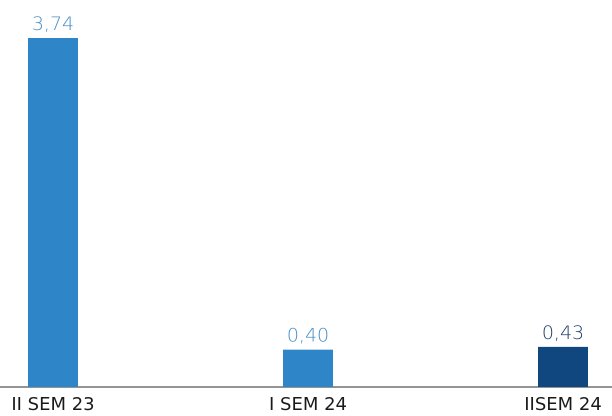 The height and width of the screenshot is (416, 612). Describe the element at coordinates (563, 404) in the screenshot. I see `category-label-3: IISEM 24` at that location.